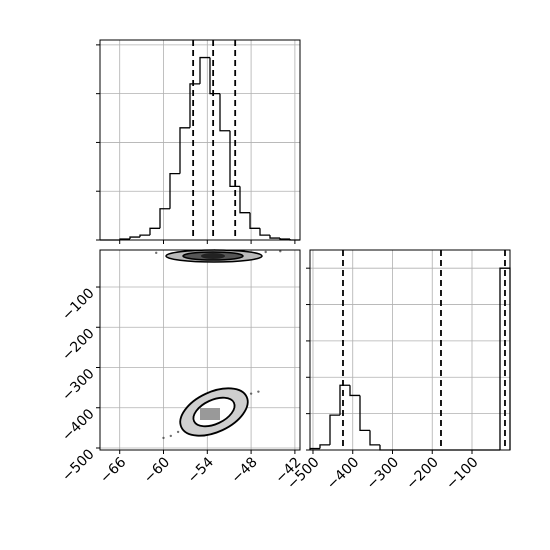 This screenshot has width=550, height=550. I want to click on contour, so click(213, 256).